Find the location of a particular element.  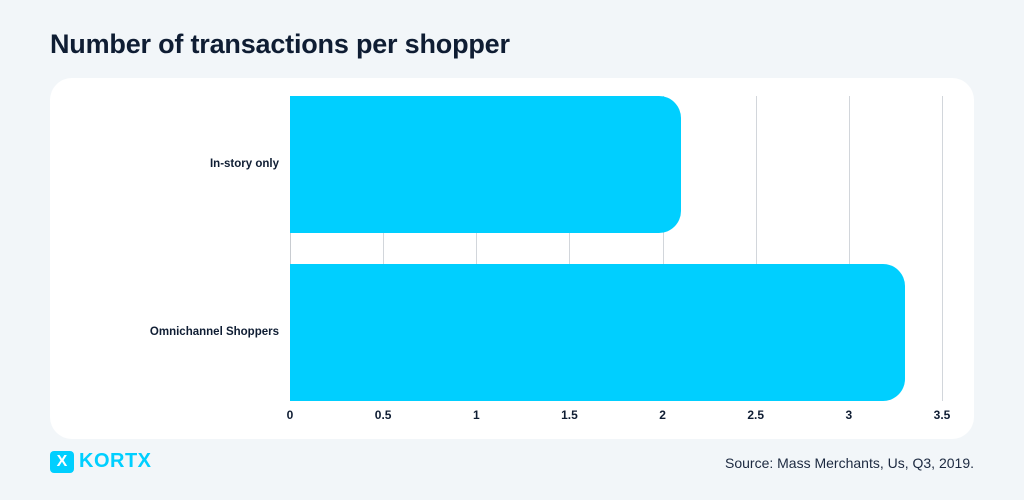

kortx-logo: X KORTX is located at coordinates (101, 461).